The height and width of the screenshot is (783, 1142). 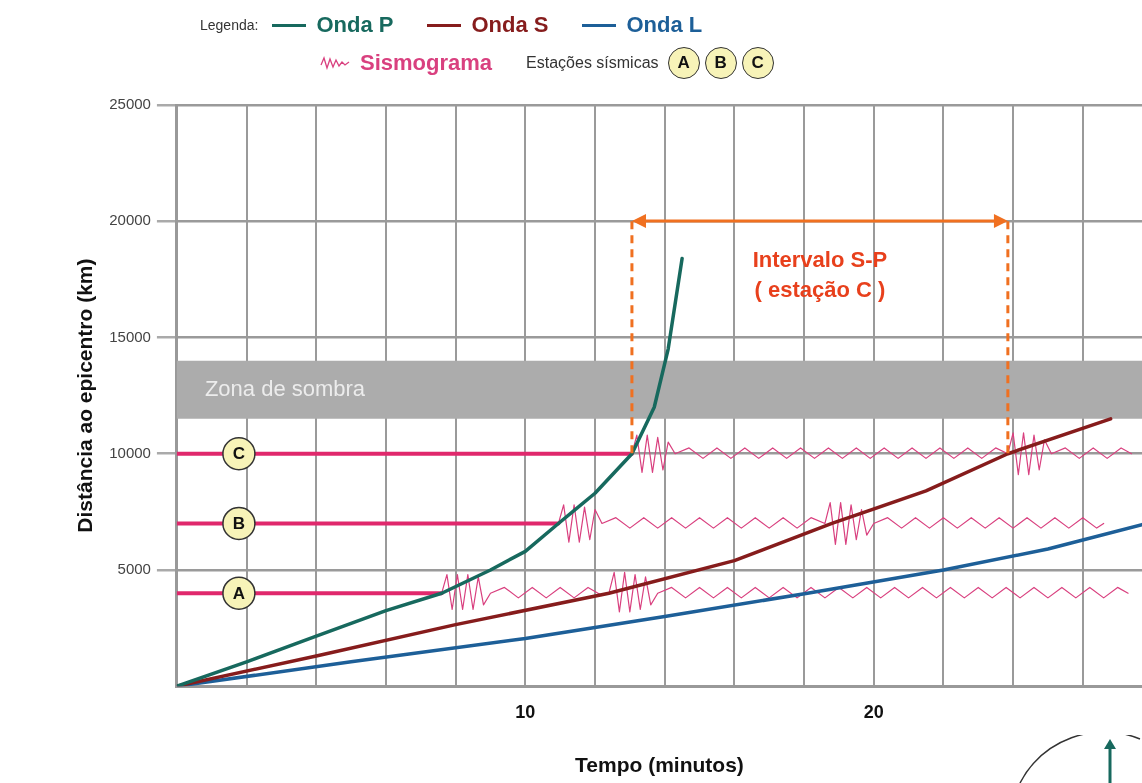 What do you see at coordinates (239, 524) in the screenshot?
I see `series-label: B` at bounding box center [239, 524].